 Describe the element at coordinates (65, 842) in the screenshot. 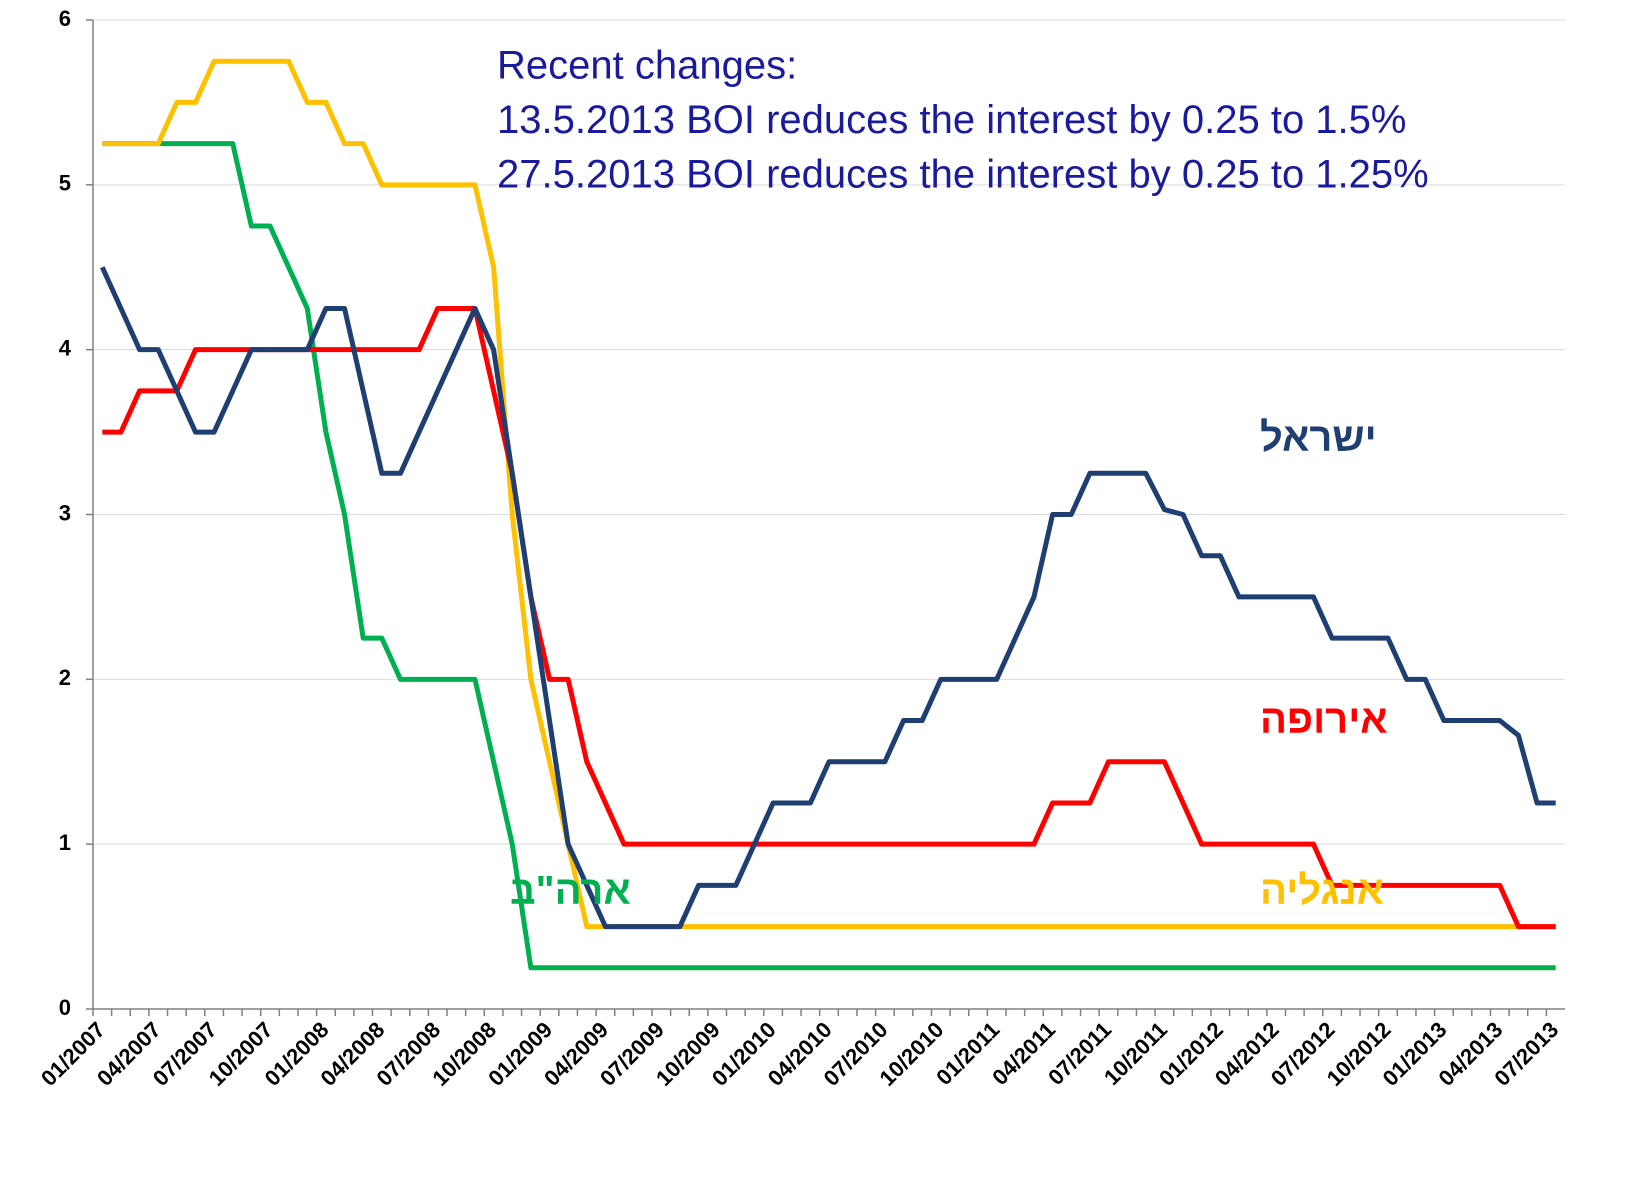

I see `y-tick-label: 1` at that location.